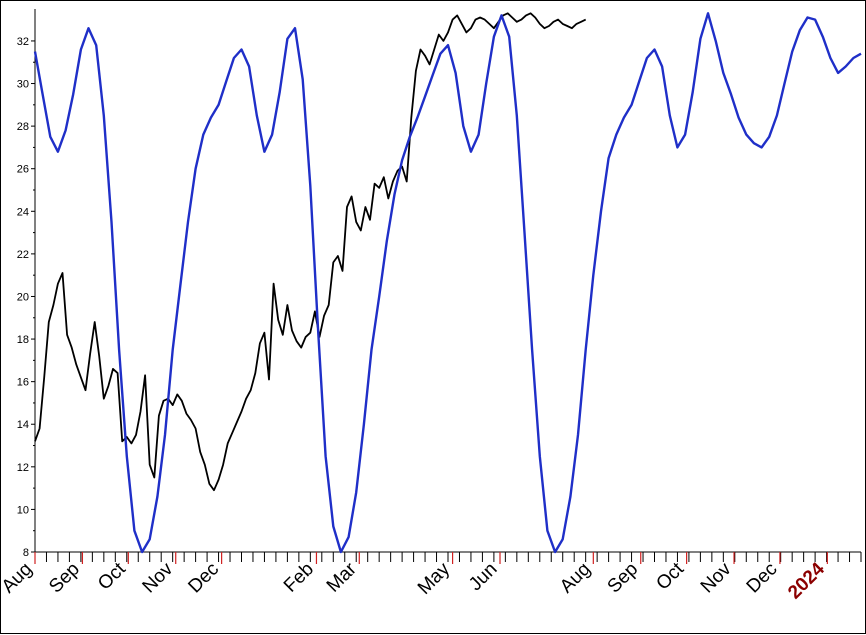  Describe the element at coordinates (23, 85) in the screenshot. I see `y-tick-label: 30` at that location.